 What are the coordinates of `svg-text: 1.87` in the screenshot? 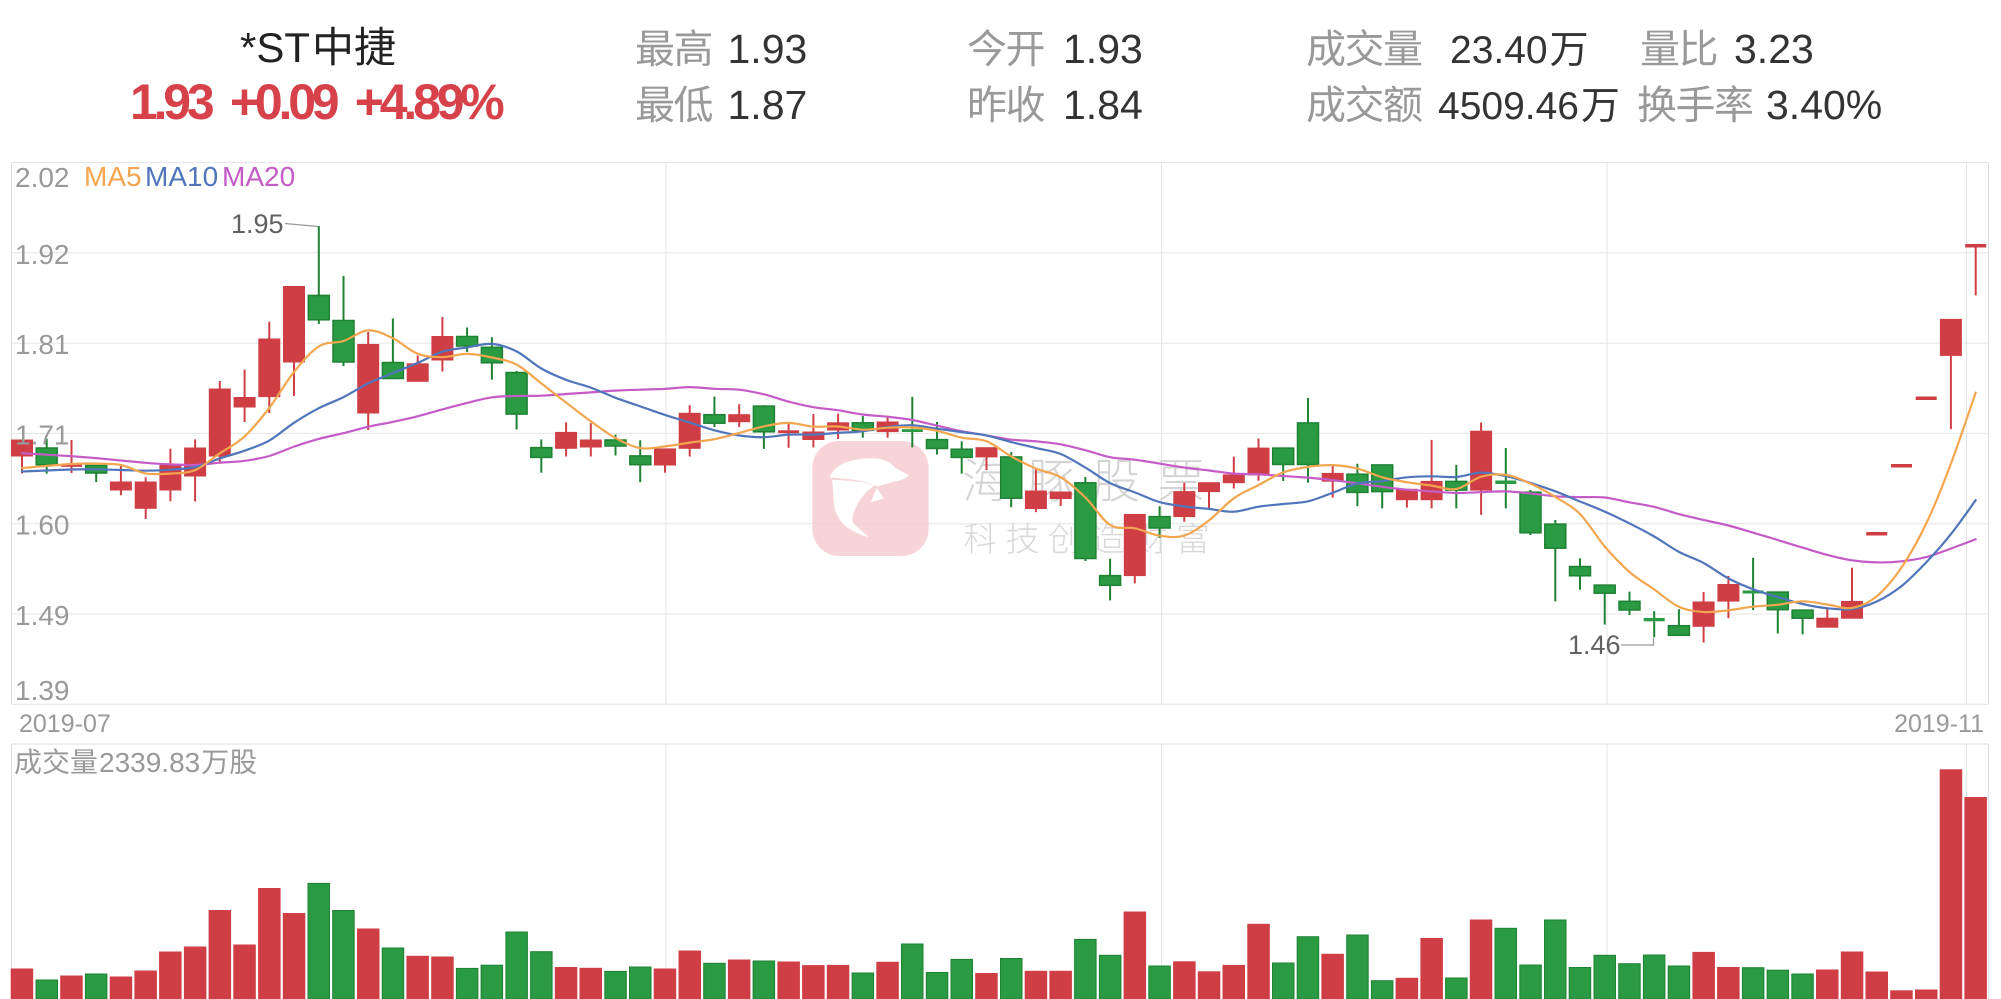 It's located at (768, 105).